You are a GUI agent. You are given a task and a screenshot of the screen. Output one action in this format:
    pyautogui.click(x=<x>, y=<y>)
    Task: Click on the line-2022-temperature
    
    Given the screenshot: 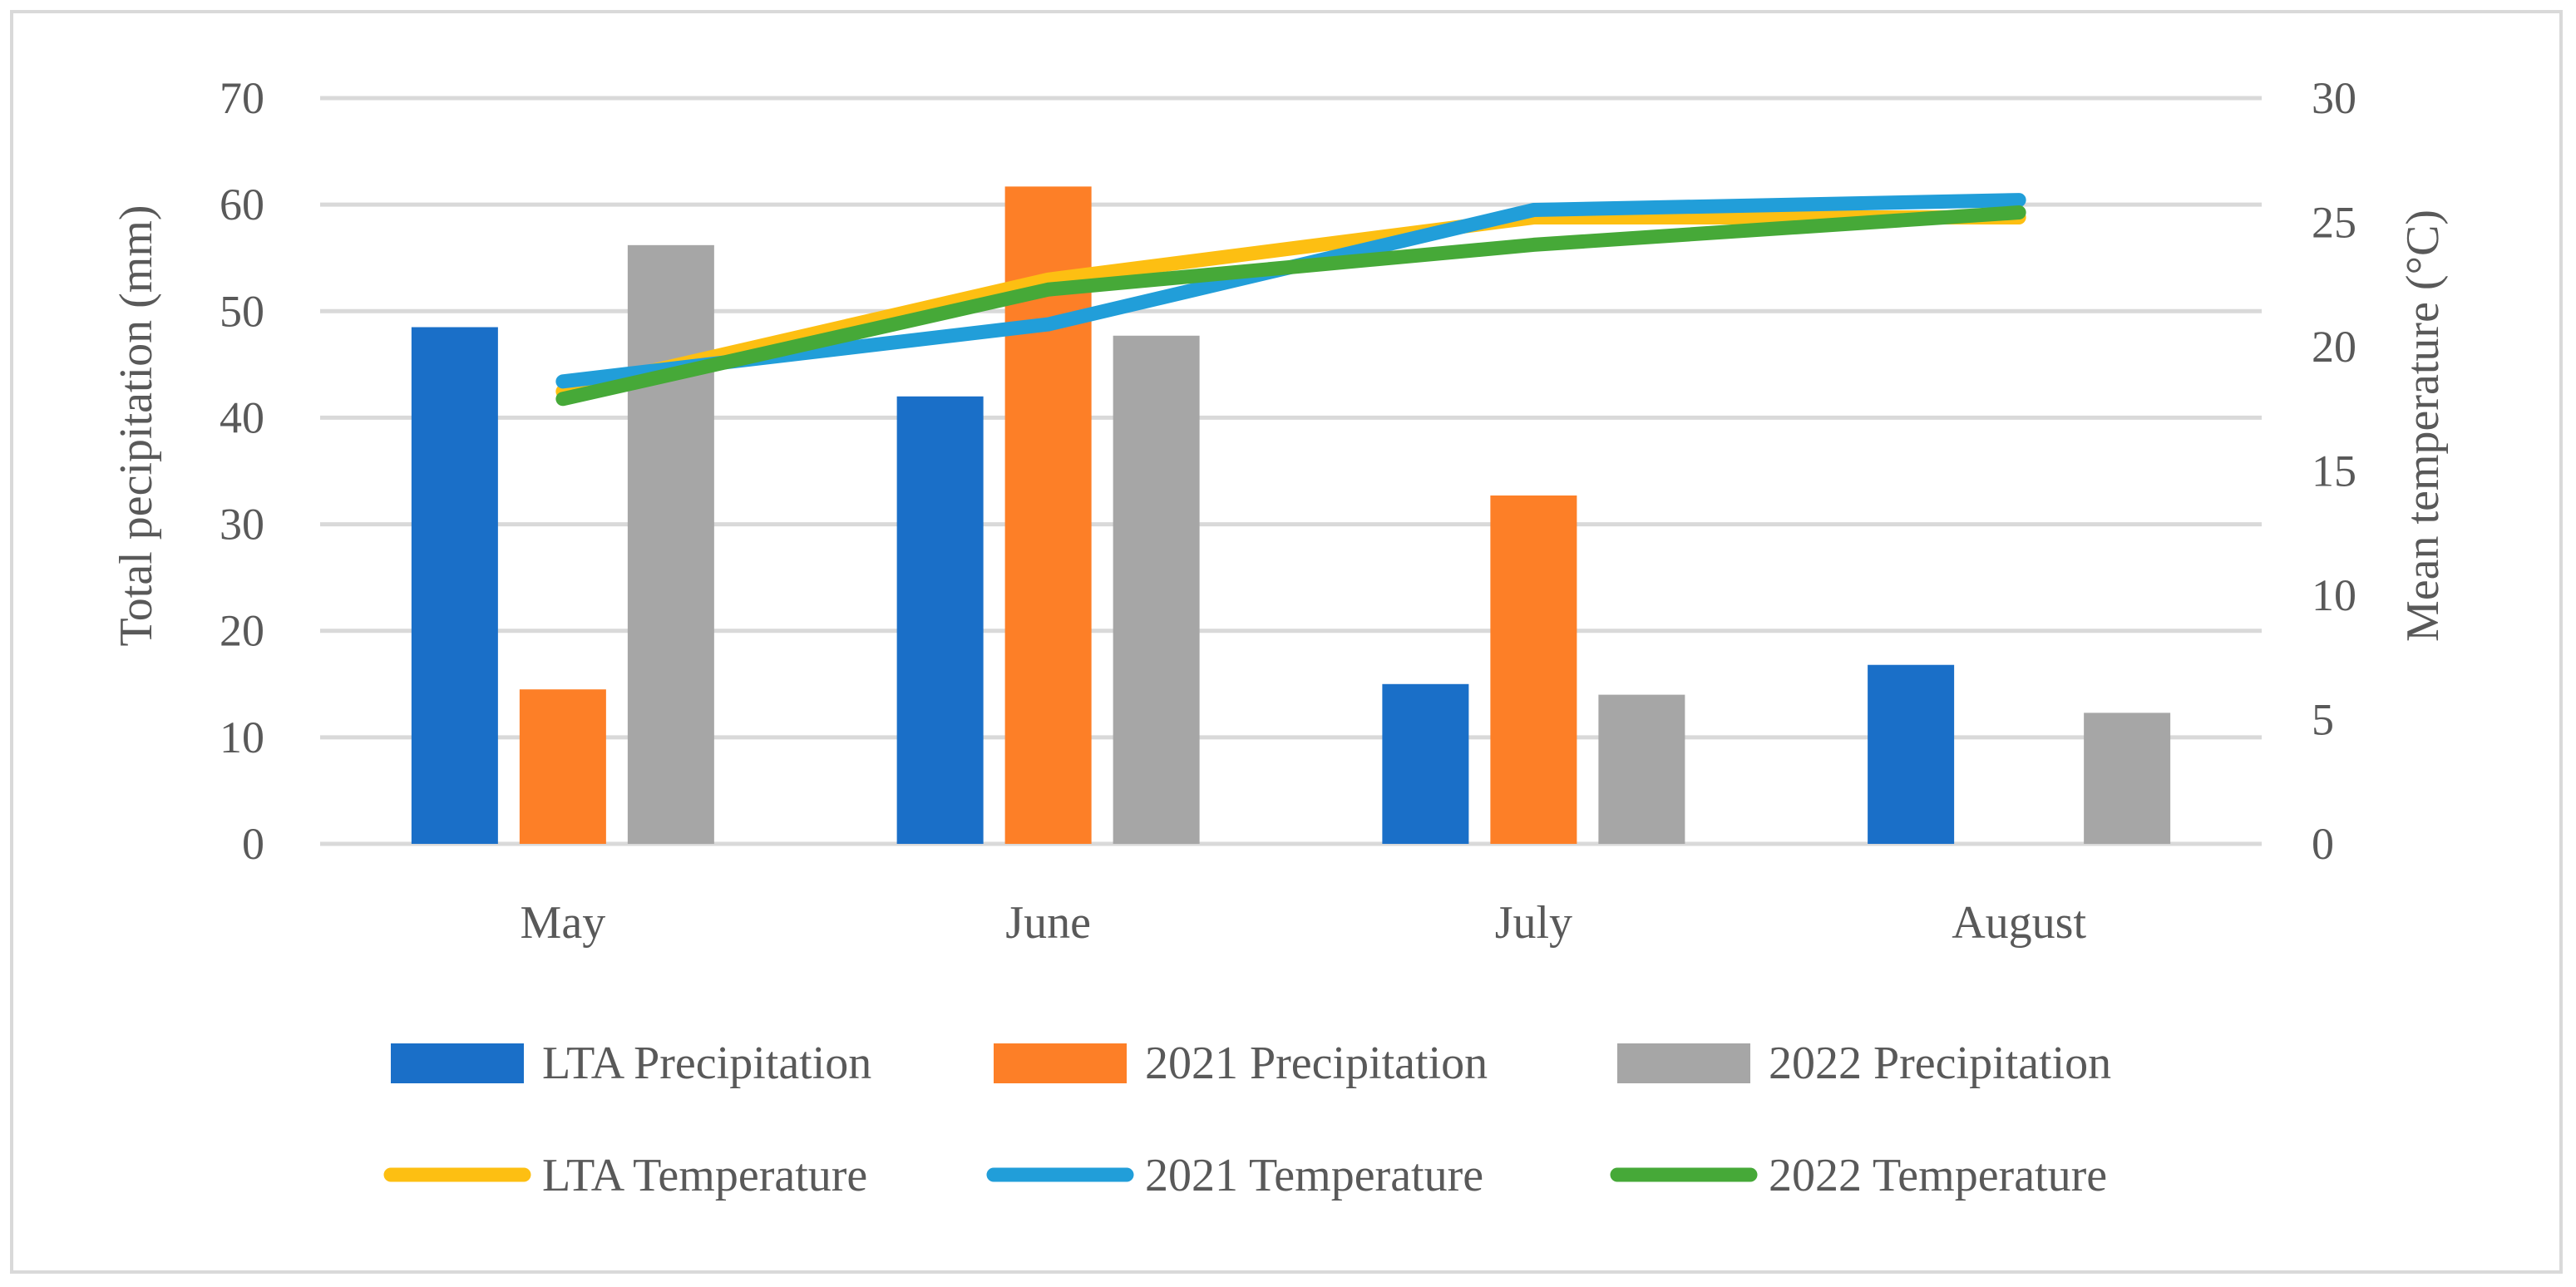 What is the action you would take?
    pyautogui.click(x=1290, y=306)
    